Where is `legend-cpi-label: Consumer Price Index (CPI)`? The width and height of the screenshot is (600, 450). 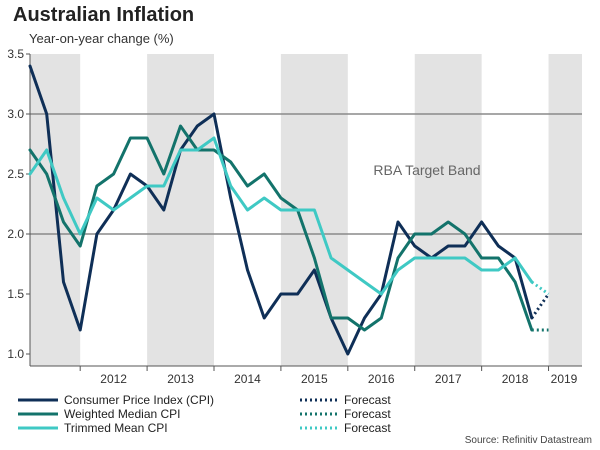
legend-cpi-label: Consumer Price Index (CPI) is located at coordinates (139, 400).